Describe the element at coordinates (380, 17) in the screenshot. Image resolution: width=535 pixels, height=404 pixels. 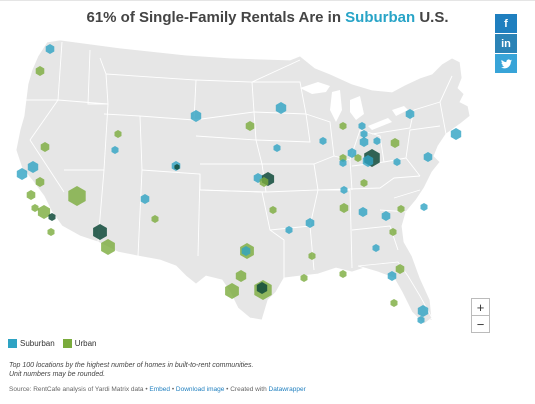
I see `title-highlight: Suburban` at that location.